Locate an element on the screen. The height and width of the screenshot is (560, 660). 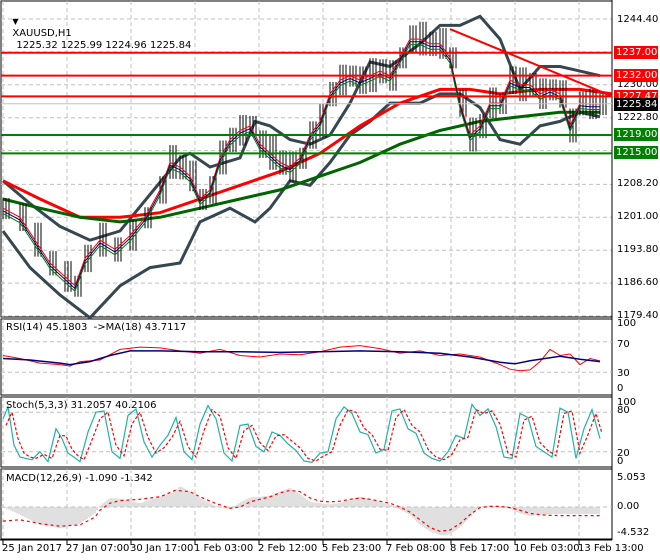
stoch-level: 100 is located at coordinates (627, 402).